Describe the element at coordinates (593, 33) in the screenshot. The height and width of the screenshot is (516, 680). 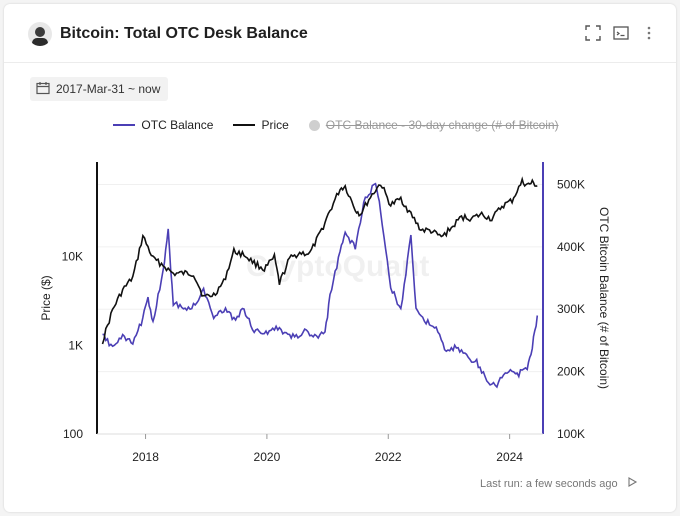
I see `fullscreen-icon` at that location.